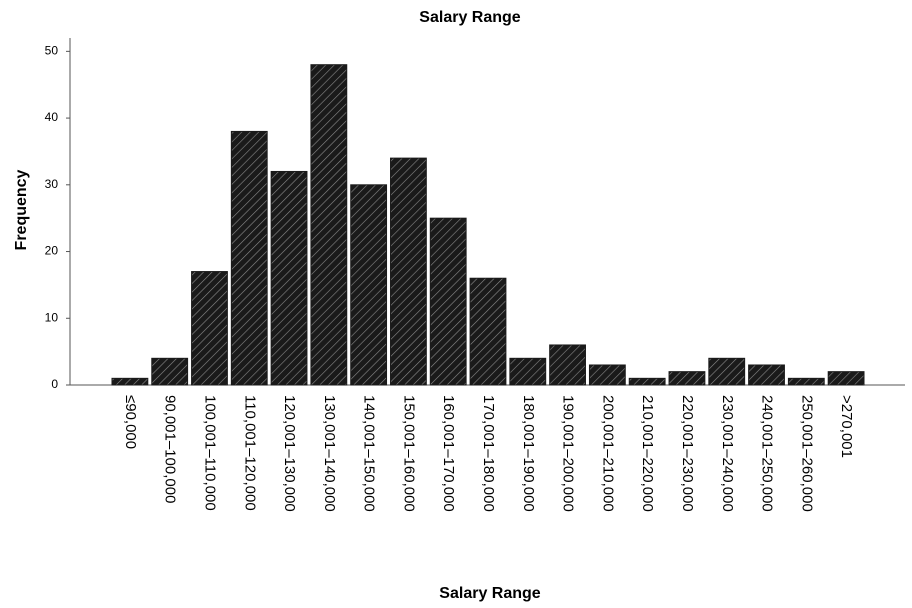 The height and width of the screenshot is (608, 912). Describe the element at coordinates (130, 422) in the screenshot. I see `x-tick-label: ≤90,000` at that location.